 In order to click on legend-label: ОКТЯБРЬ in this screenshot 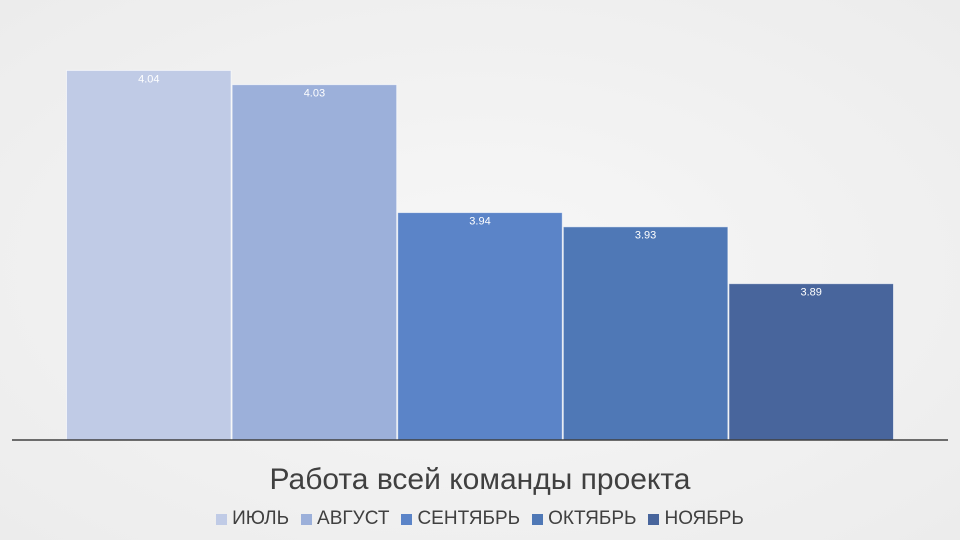, I will do `click(592, 518)`.